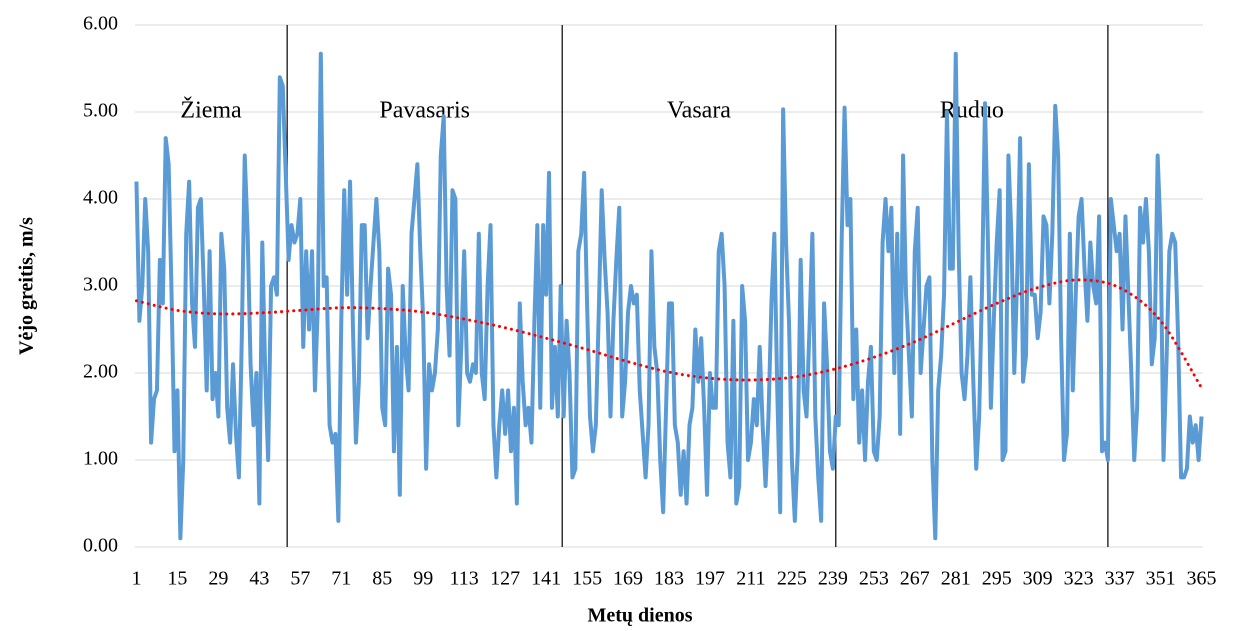 The width and height of the screenshot is (1237, 631). I want to click on y-tick-label: 2.00, so click(100, 372).